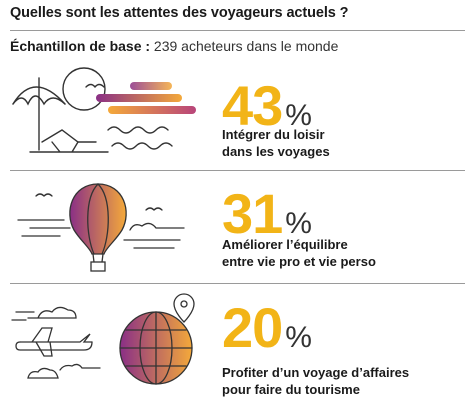 The height and width of the screenshot is (410, 475). I want to click on stat-unit-1: %, so click(298, 115).